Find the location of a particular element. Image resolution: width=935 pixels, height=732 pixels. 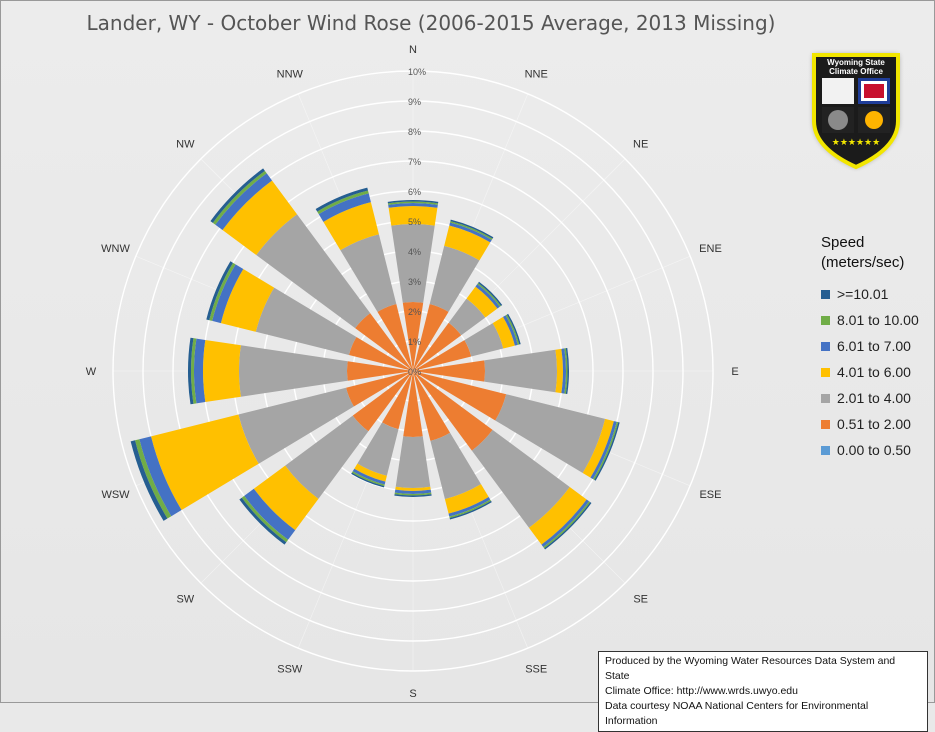

radial-tick-label: 0% is located at coordinates (414, 372).